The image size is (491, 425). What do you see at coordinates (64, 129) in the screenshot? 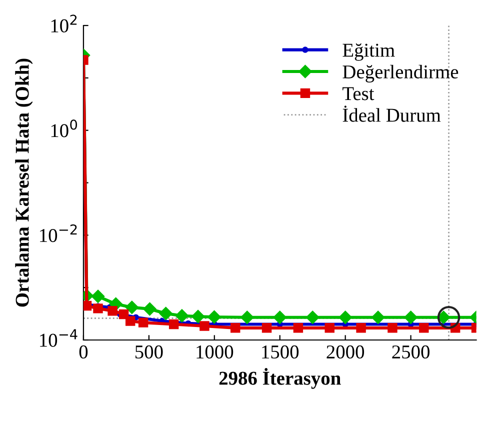
I see `y-tick-label: 10$^{0}$` at bounding box center [64, 129].